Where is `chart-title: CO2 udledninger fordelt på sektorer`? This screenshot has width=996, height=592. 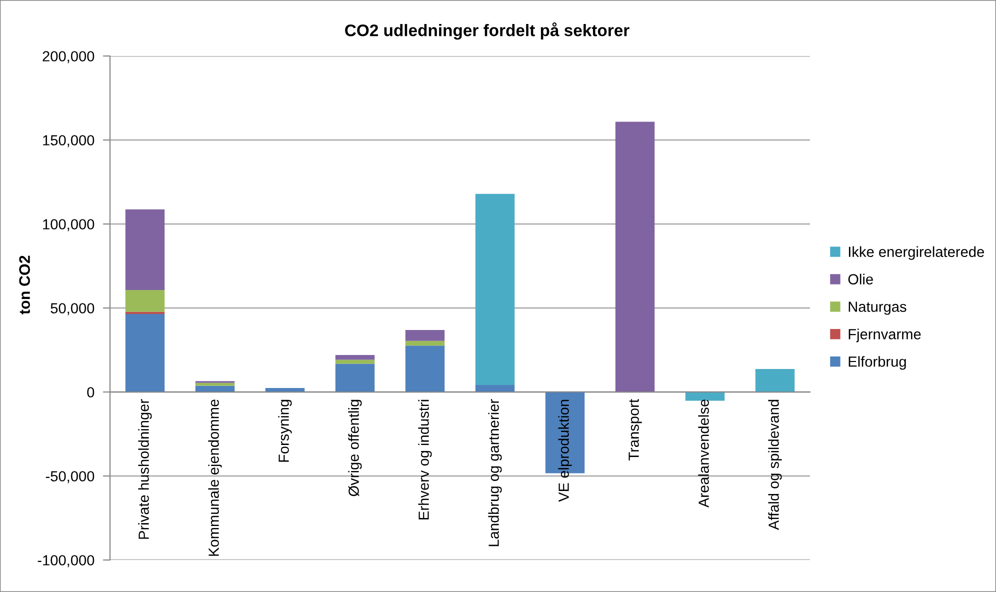
chart-title: CO2 udledninger fordelt på sektorer is located at coordinates (487, 31).